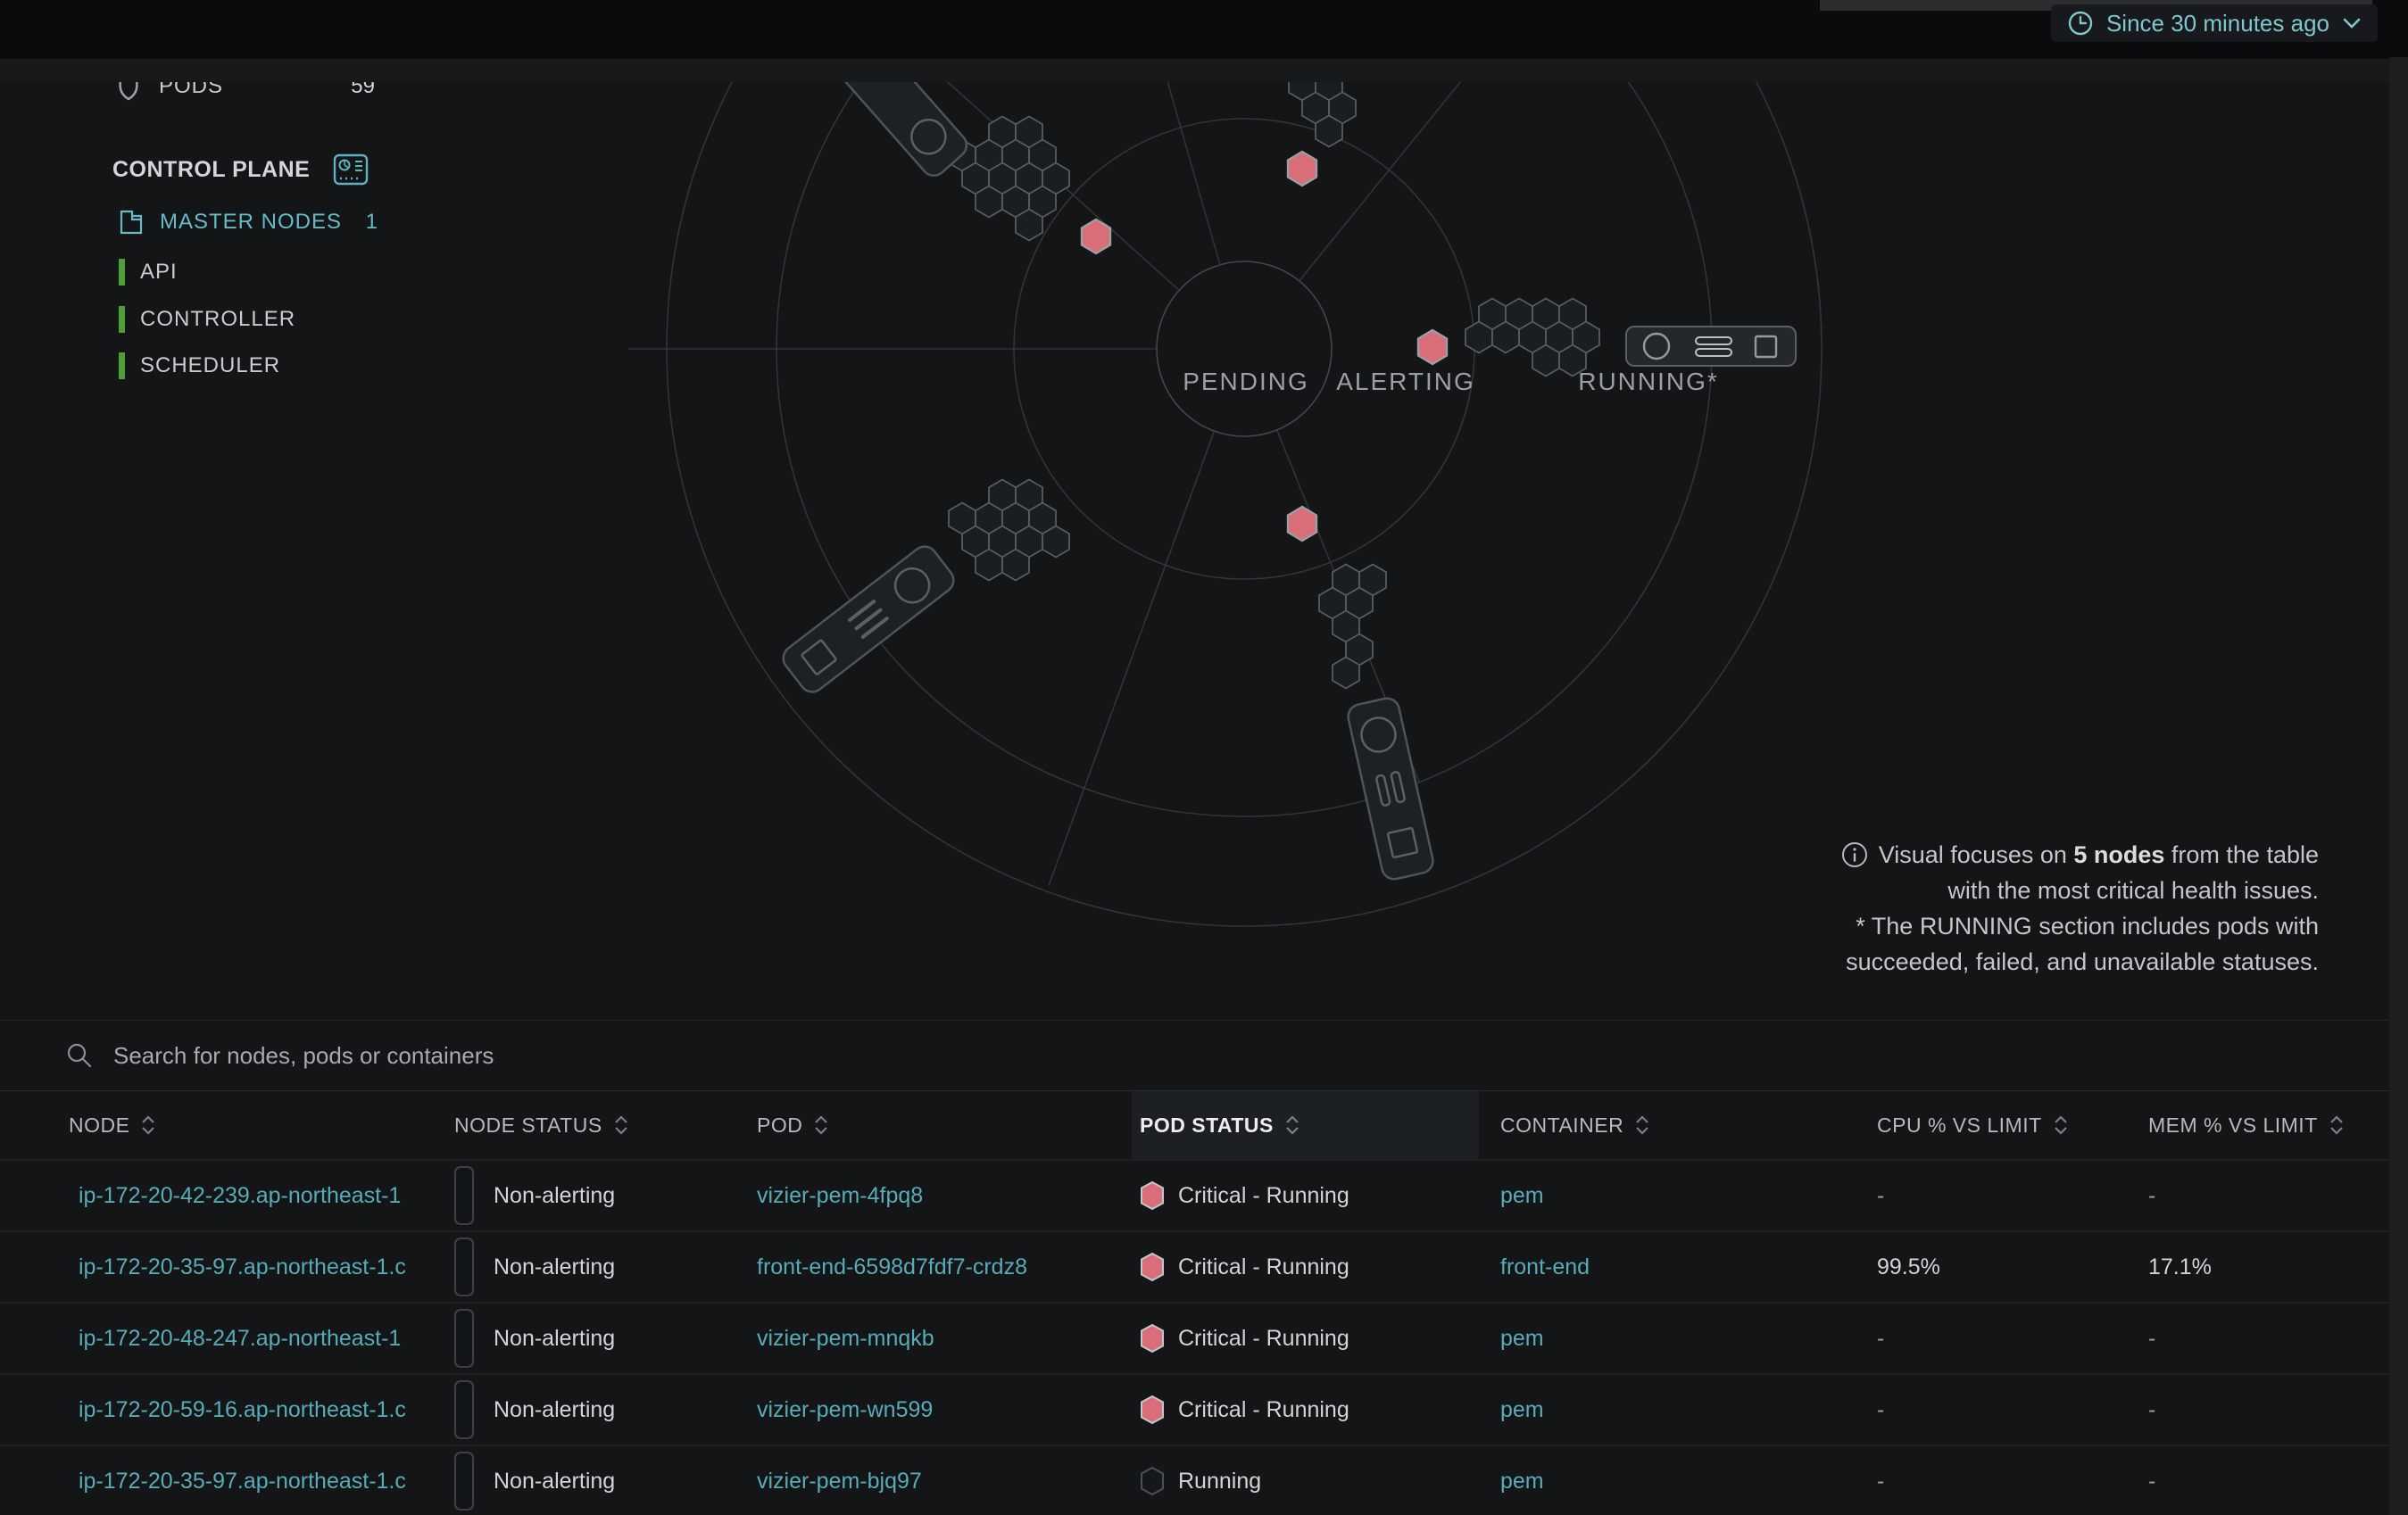 The height and width of the screenshot is (1515, 2408). I want to click on radial-section-label-running: RUNNING*, so click(1648, 382).